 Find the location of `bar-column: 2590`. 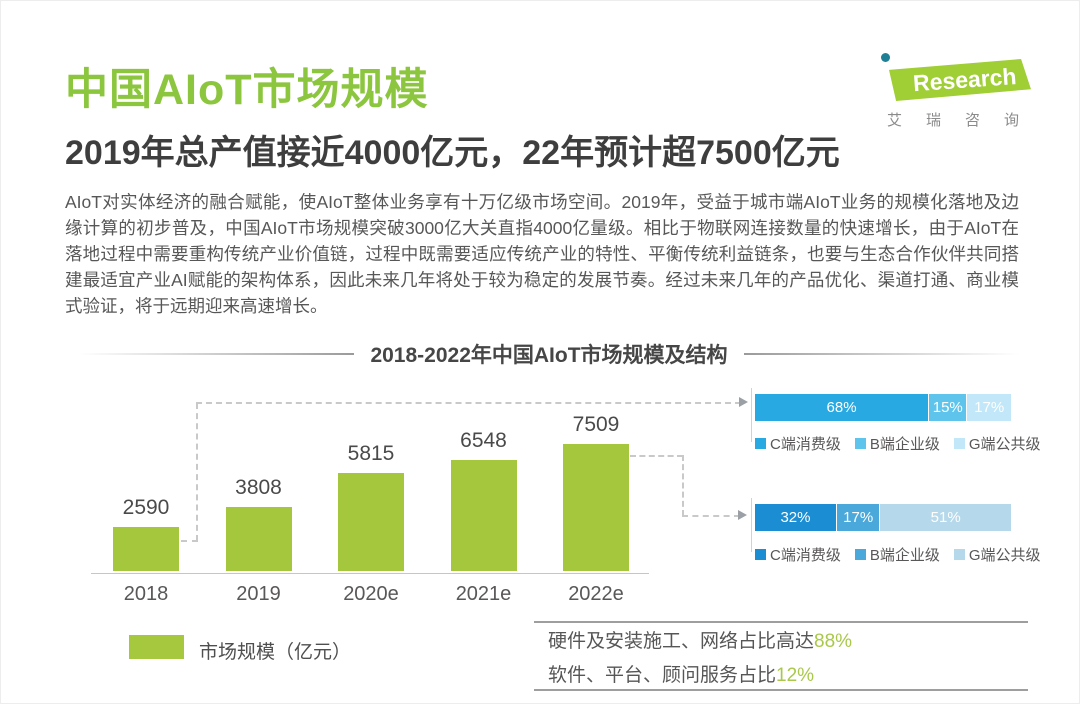

bar-column: 2590 is located at coordinates (146, 533).